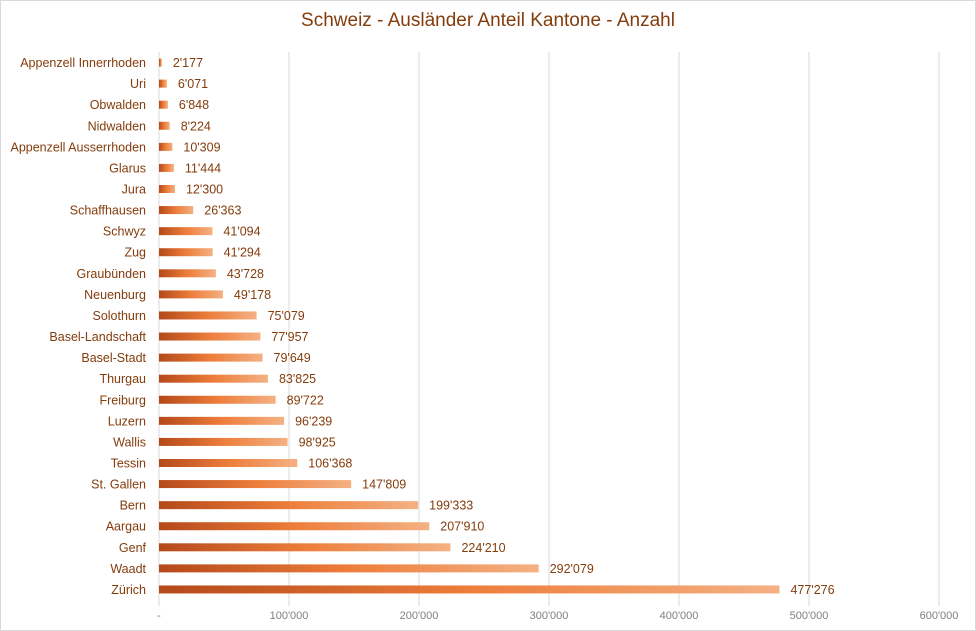 The width and height of the screenshot is (976, 631). Describe the element at coordinates (122, 400) in the screenshot. I see `category-label: Freiburg` at that location.